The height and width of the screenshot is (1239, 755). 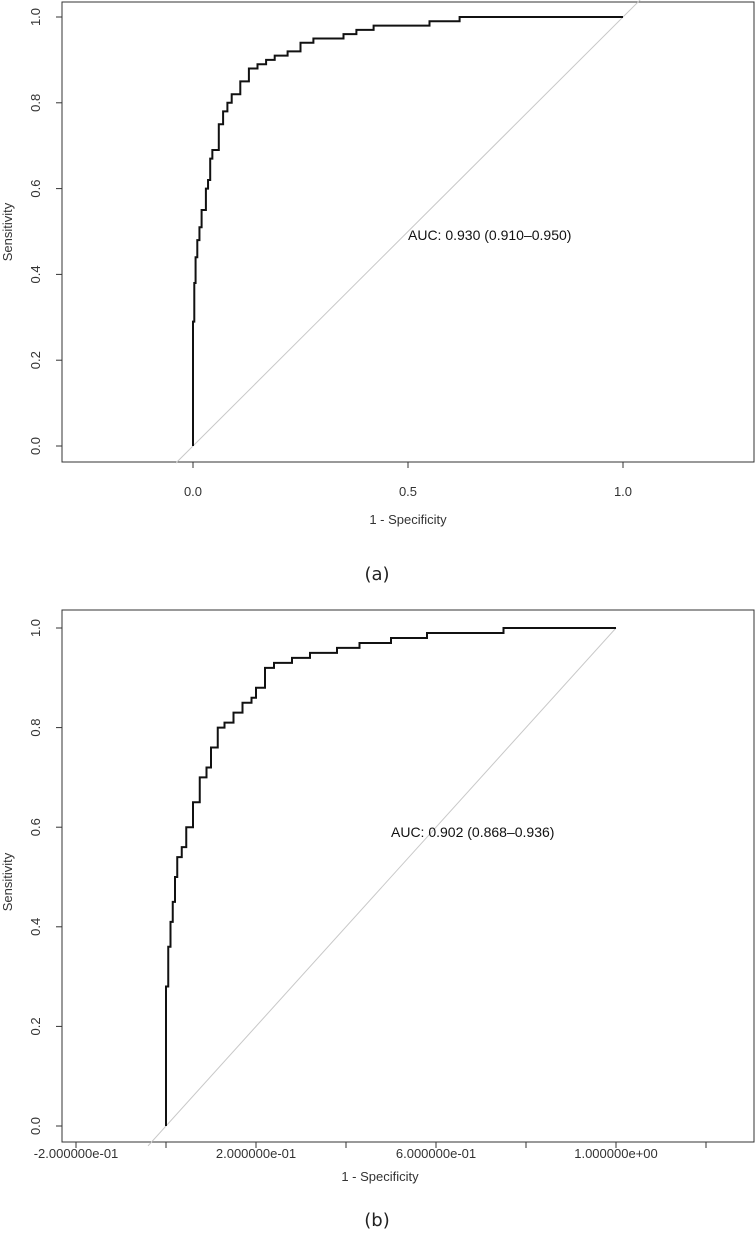 I want to click on x-tick-label: 2.000000e-01, so click(x=256, y=1153).